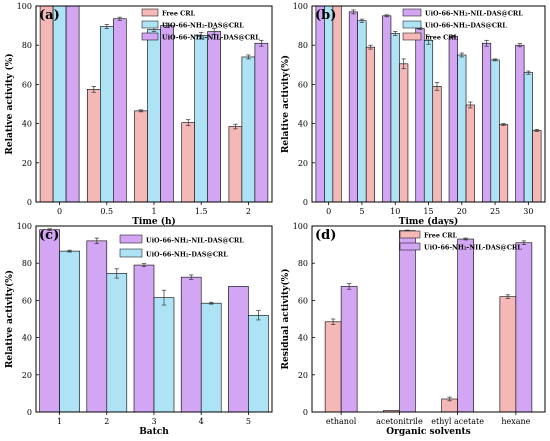 This screenshot has width=550, height=441. What do you see at coordinates (181, 246) in the screenshot?
I see `legend-c: UiO-66-NH₂-NIL-DAS@CRL UiO-66-NH₂-DAS@CRL` at bounding box center [181, 246].